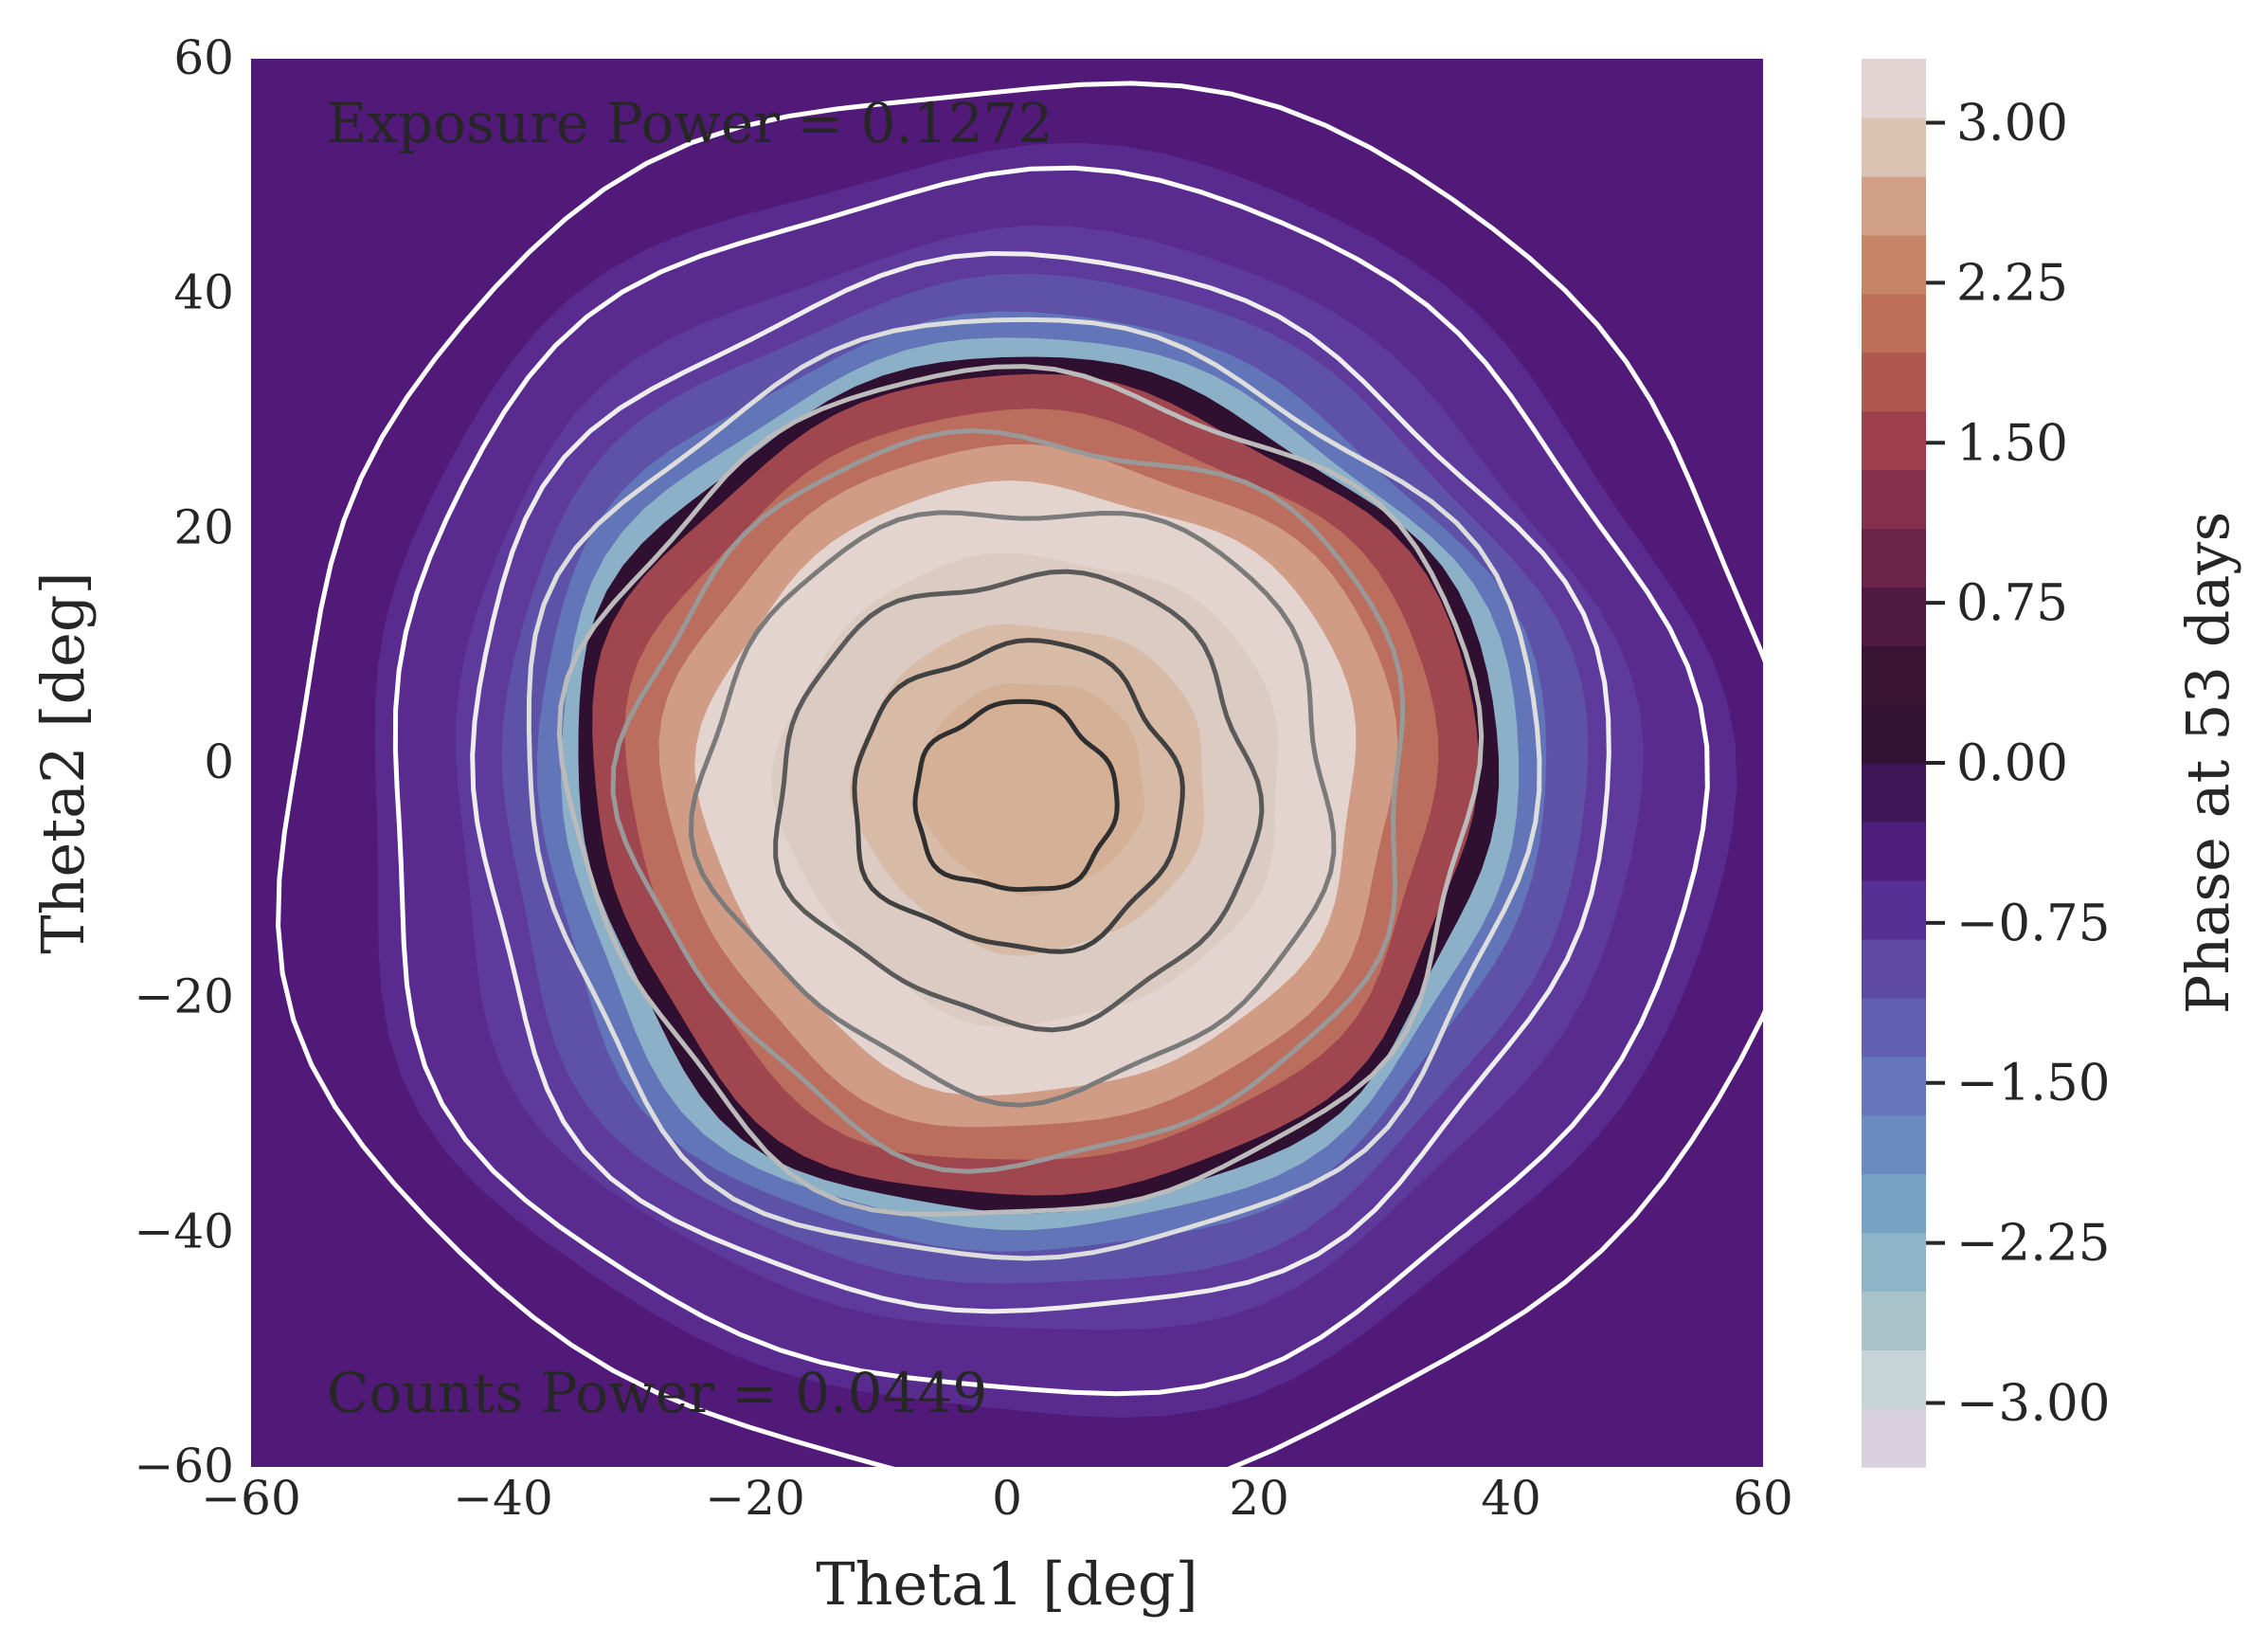 This screenshot has height=1647, width=2268. I want to click on x-axis-ticks: −60 −40 −20 0 20 40 60, so click(997, 1499).